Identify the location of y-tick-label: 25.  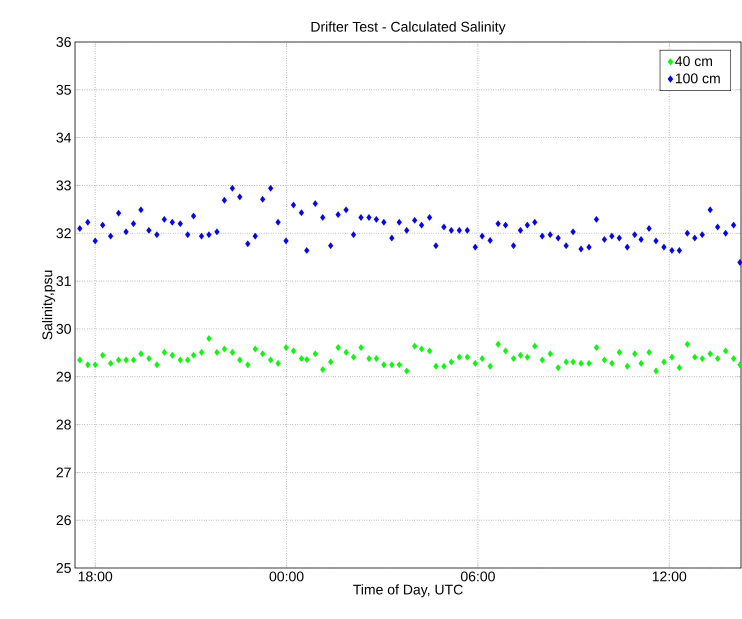
(63, 568).